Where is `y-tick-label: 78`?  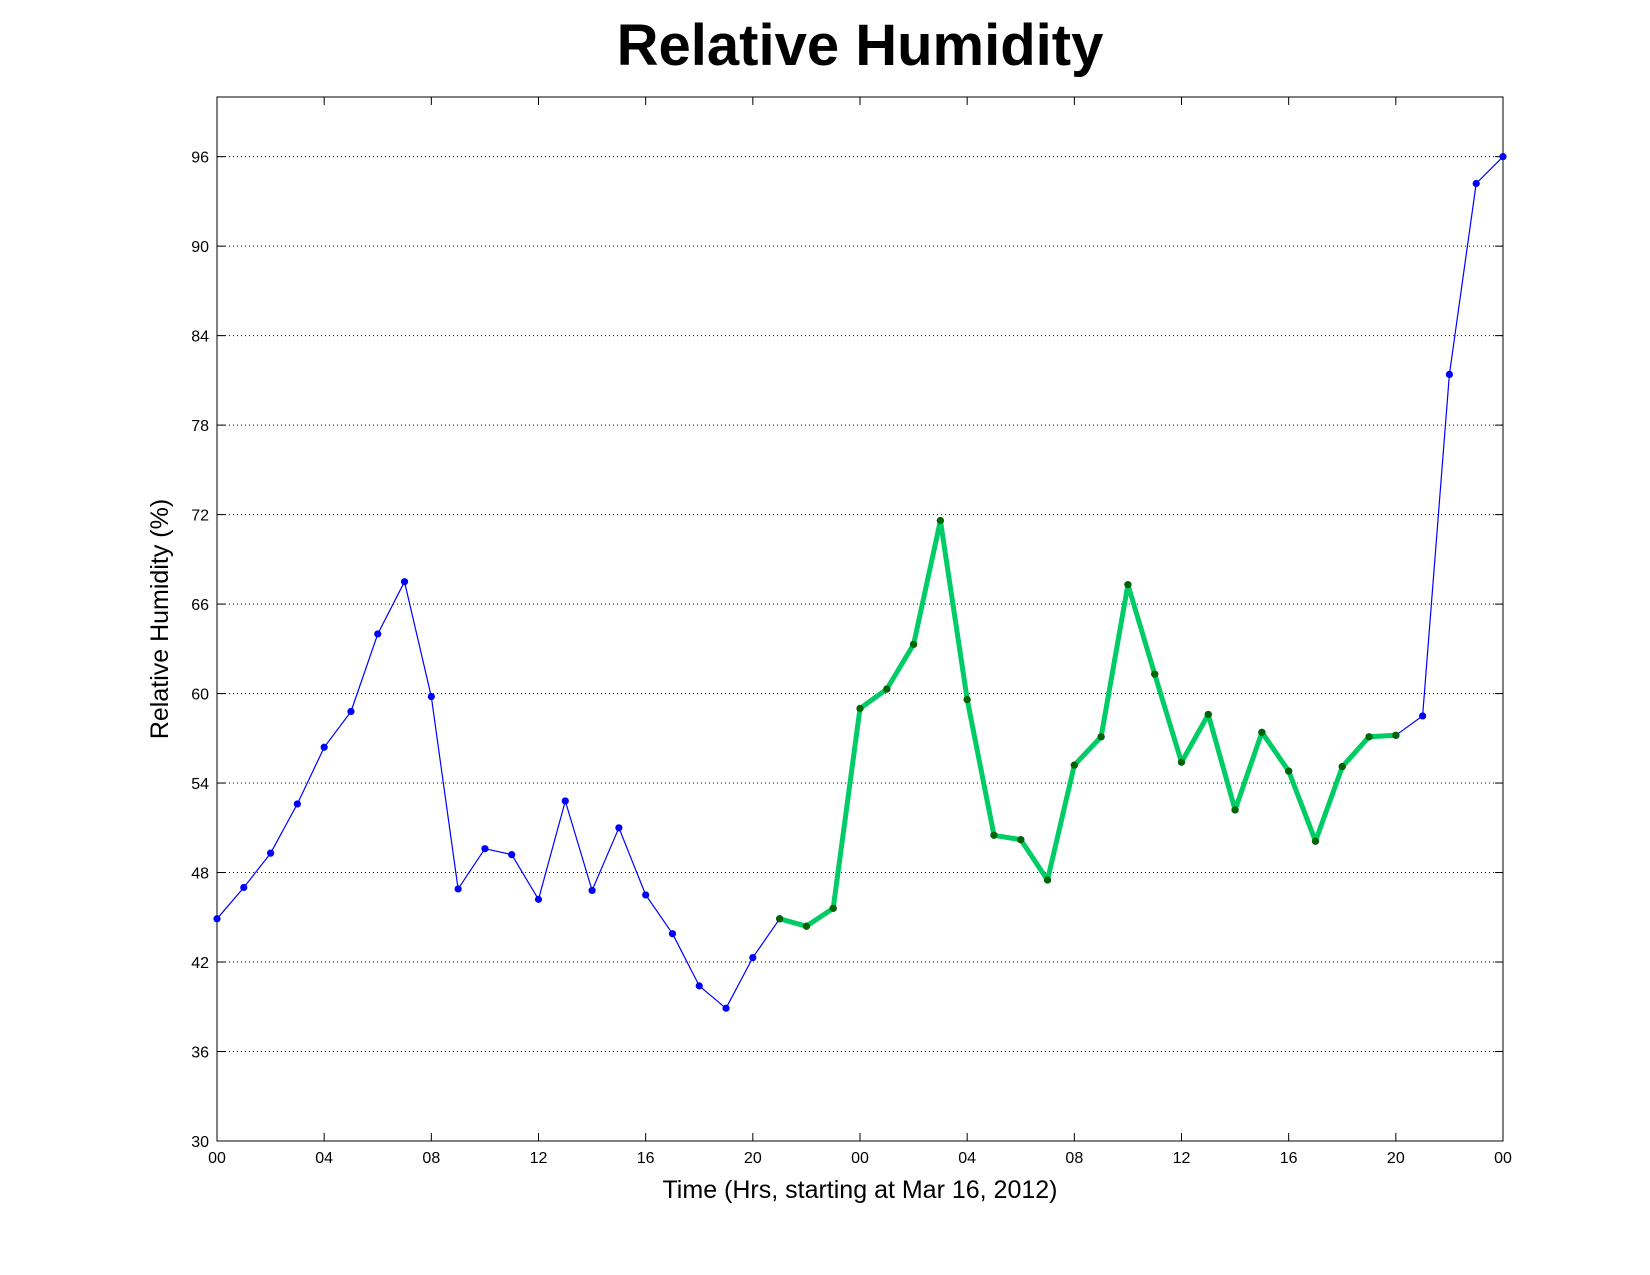 y-tick-label: 78 is located at coordinates (200, 426).